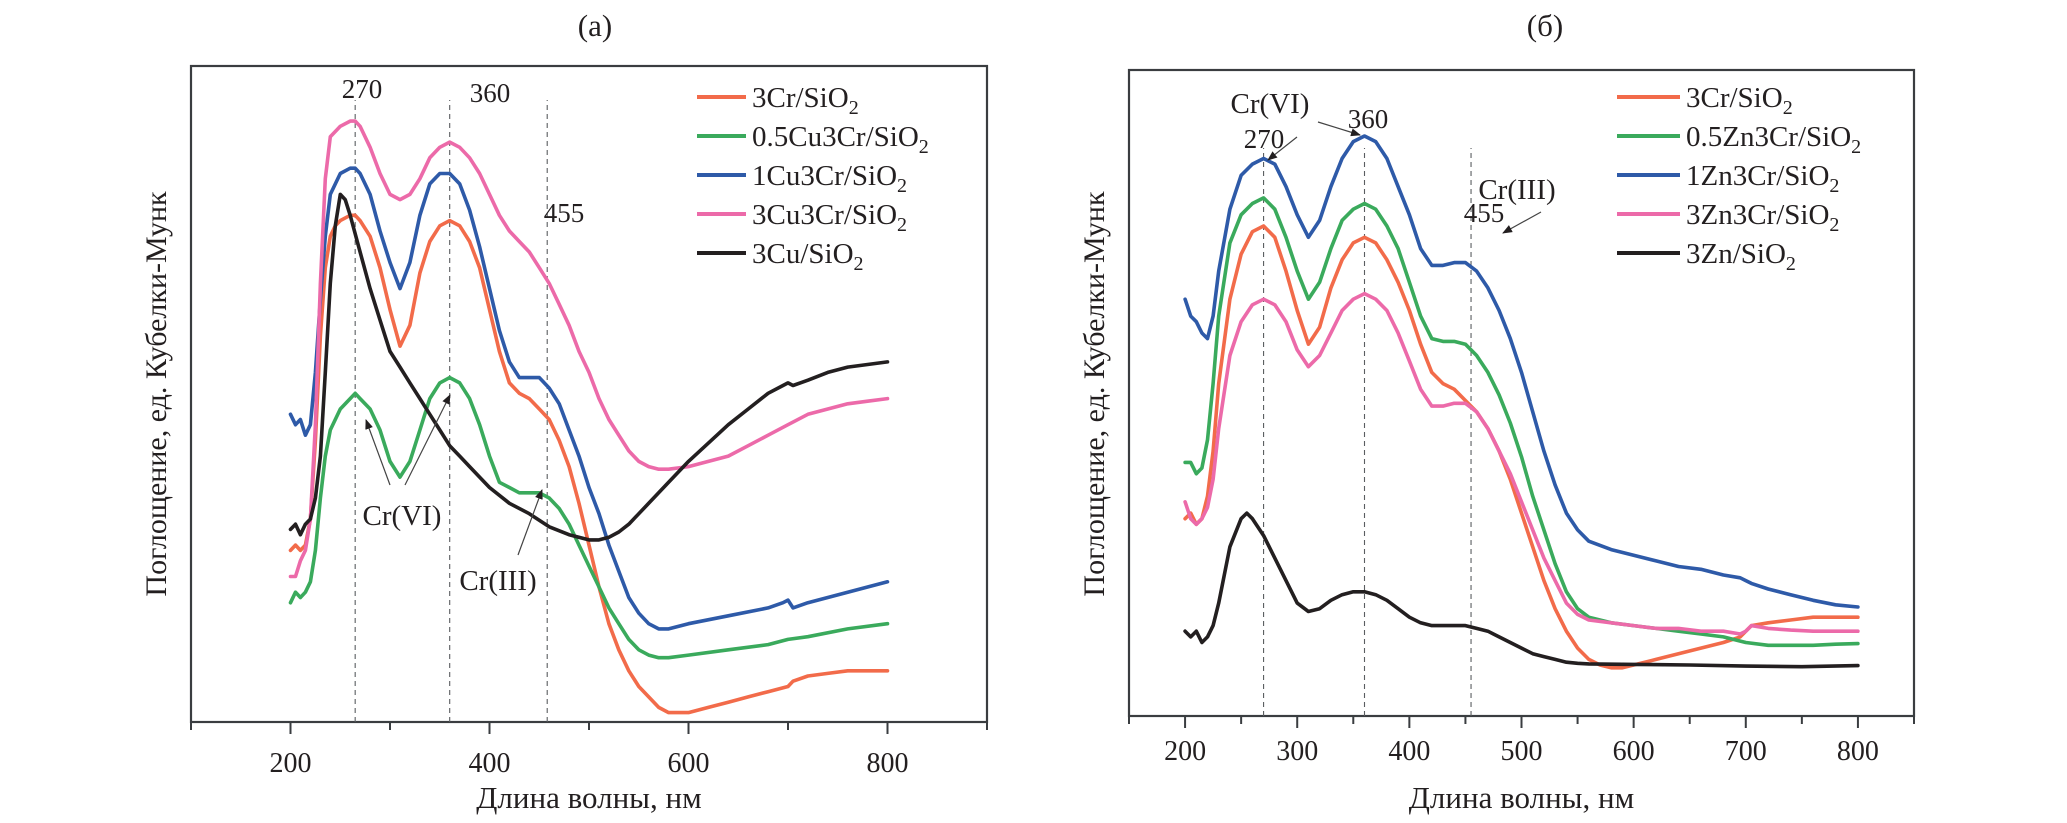  What do you see at coordinates (840, 139) in the screenshot?
I see `legend-label: 0.5Cu3Cr/SiO2` at bounding box center [840, 139].